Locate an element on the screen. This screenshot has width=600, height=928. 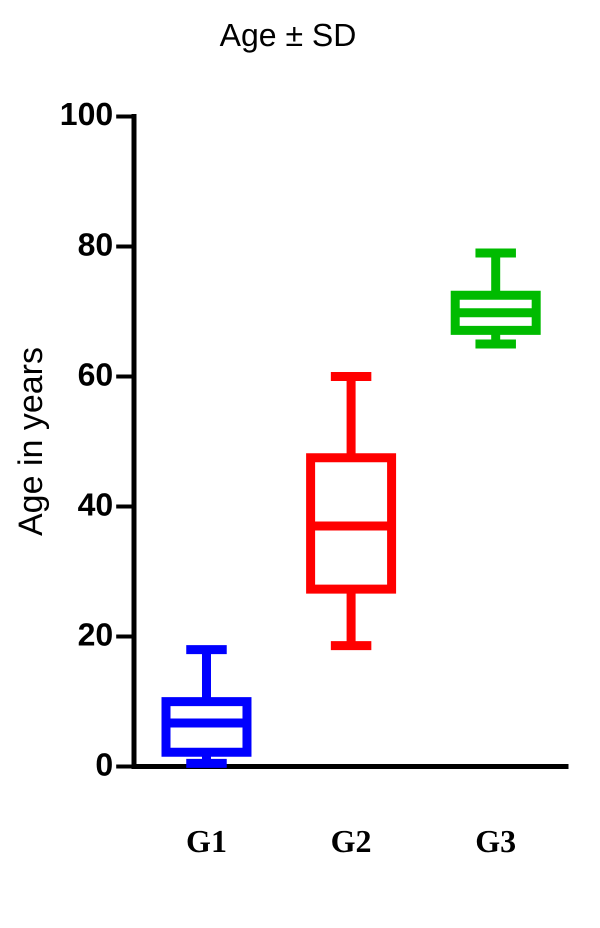
y-tick-label: 0 is located at coordinates (104, 764).